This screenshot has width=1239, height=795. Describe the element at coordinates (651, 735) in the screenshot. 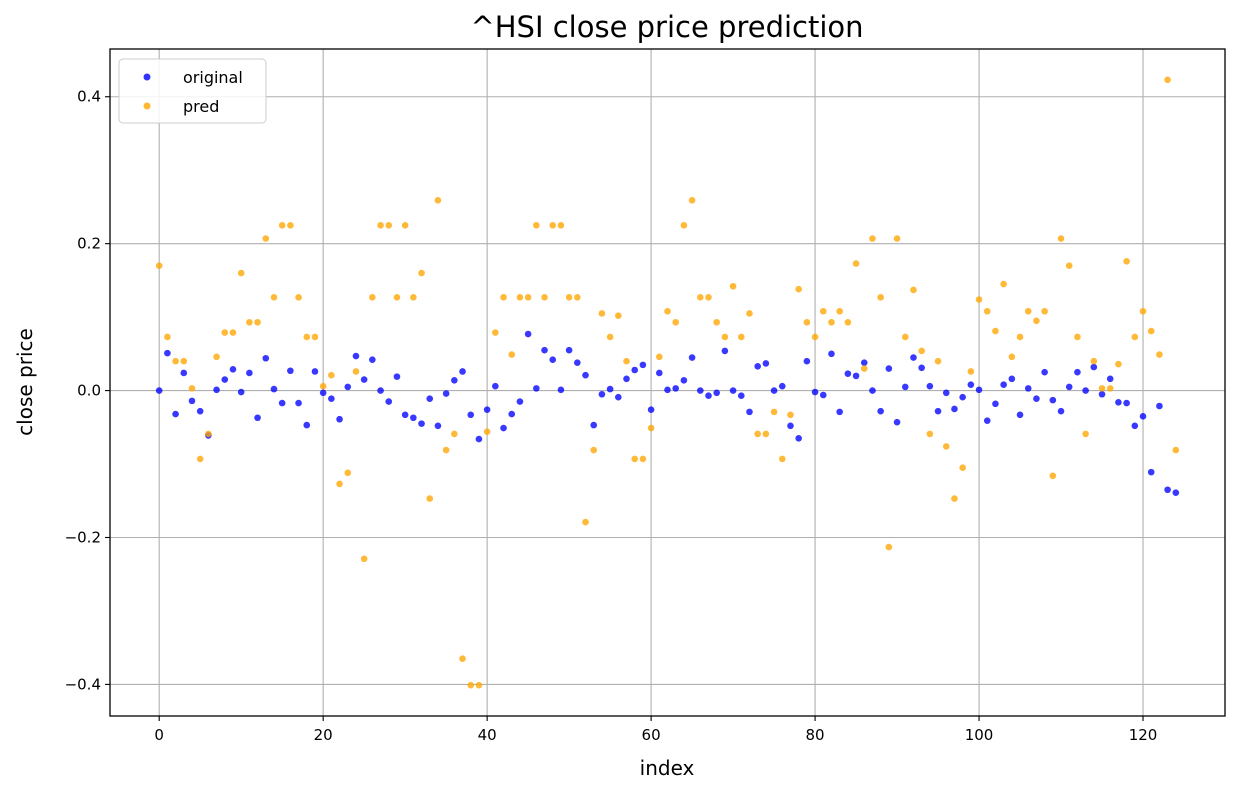

I see `x-tick-label: 60` at that location.